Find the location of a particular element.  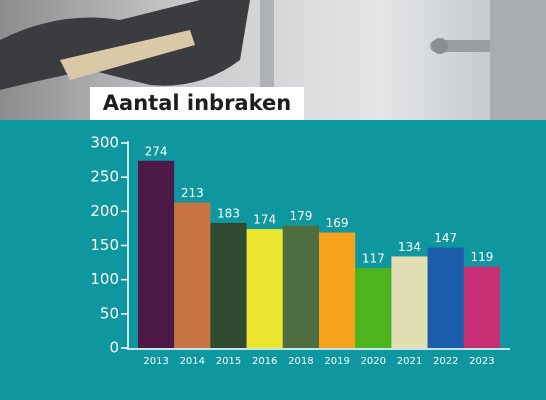

value-label: 174 is located at coordinates (264, 220).